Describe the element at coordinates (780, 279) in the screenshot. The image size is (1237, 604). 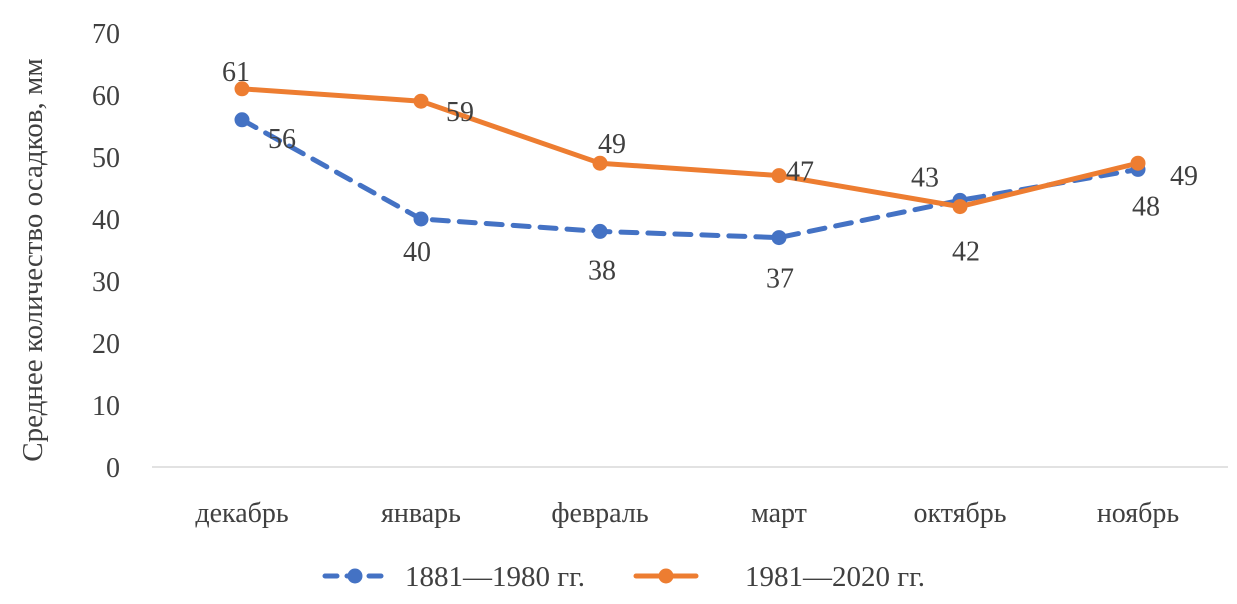
I see `data-label: 37` at that location.